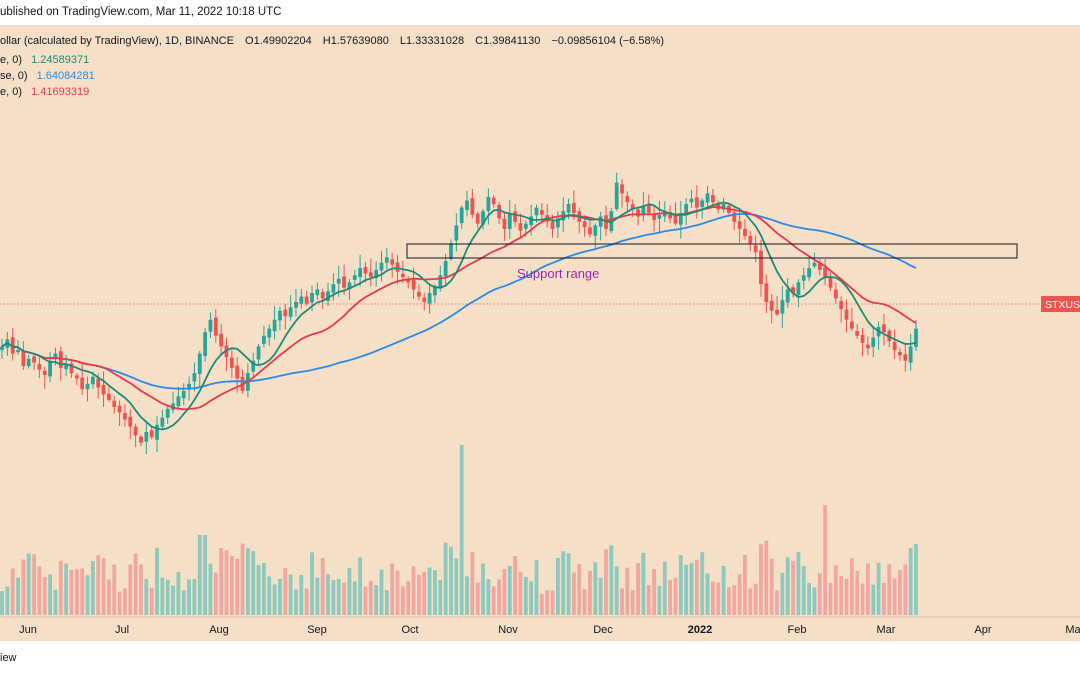  Describe the element at coordinates (28, 630) in the screenshot. I see `x-tick-label: Jun` at that location.